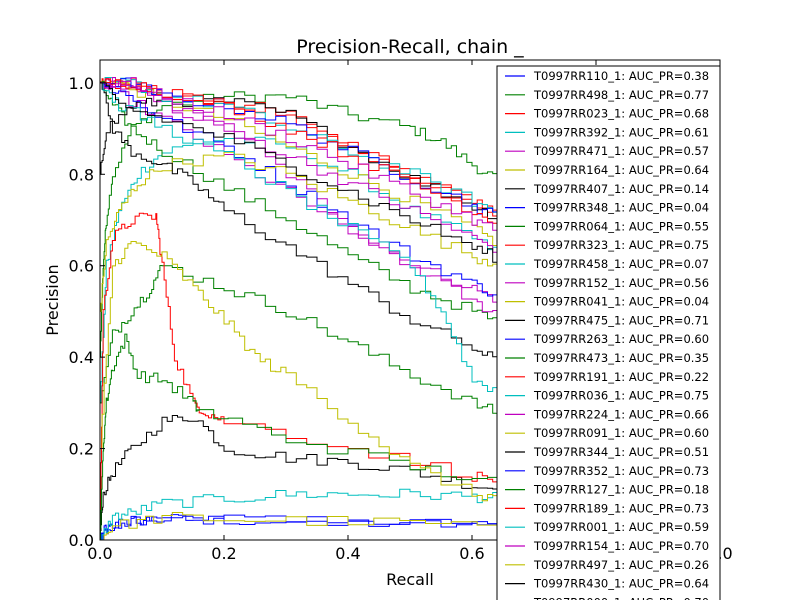 The width and height of the screenshot is (800, 600). I want to click on legend-entry-partial: T0997RR000_1: AUC_PR=0.70, so click(621, 597).